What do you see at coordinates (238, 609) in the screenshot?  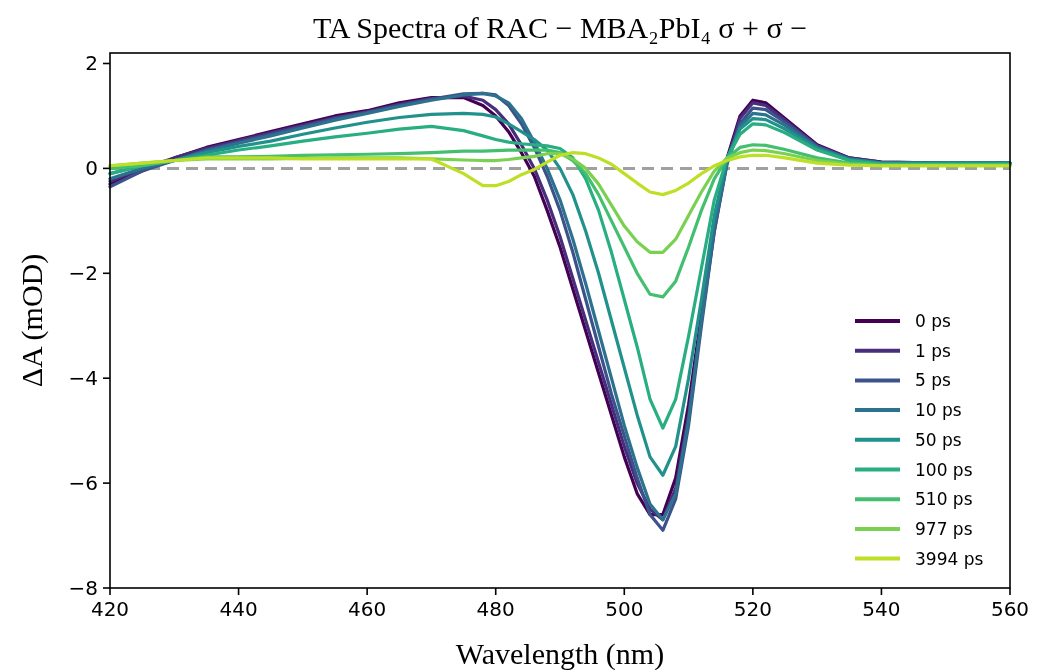 I see `x-tick-label: 440` at bounding box center [238, 609].